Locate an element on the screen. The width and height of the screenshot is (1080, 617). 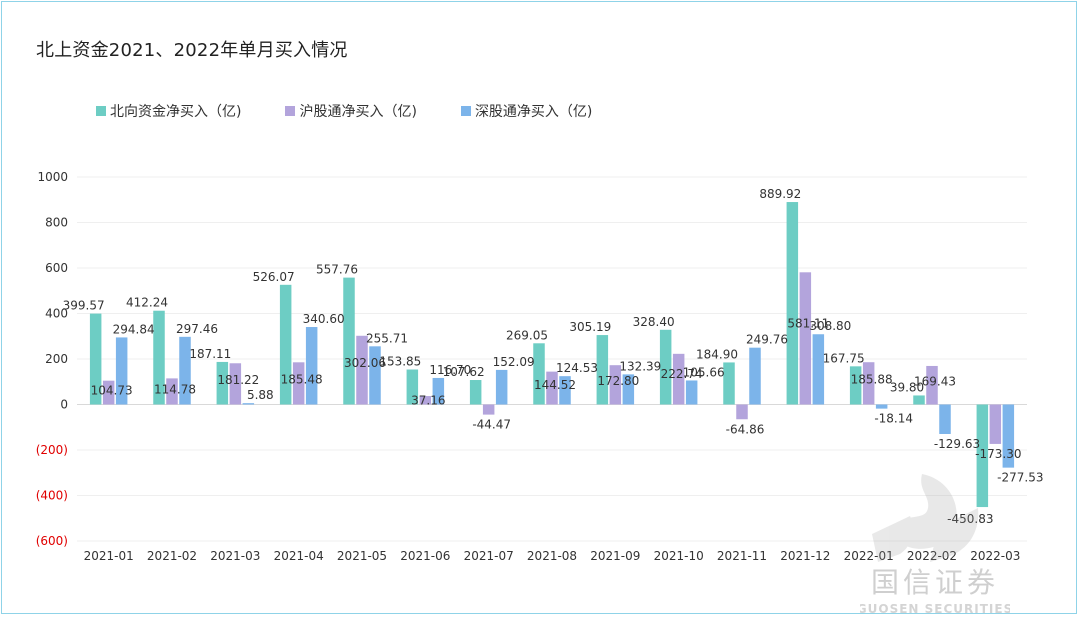
x-tick-label: 2021-12 is located at coordinates (805, 556).